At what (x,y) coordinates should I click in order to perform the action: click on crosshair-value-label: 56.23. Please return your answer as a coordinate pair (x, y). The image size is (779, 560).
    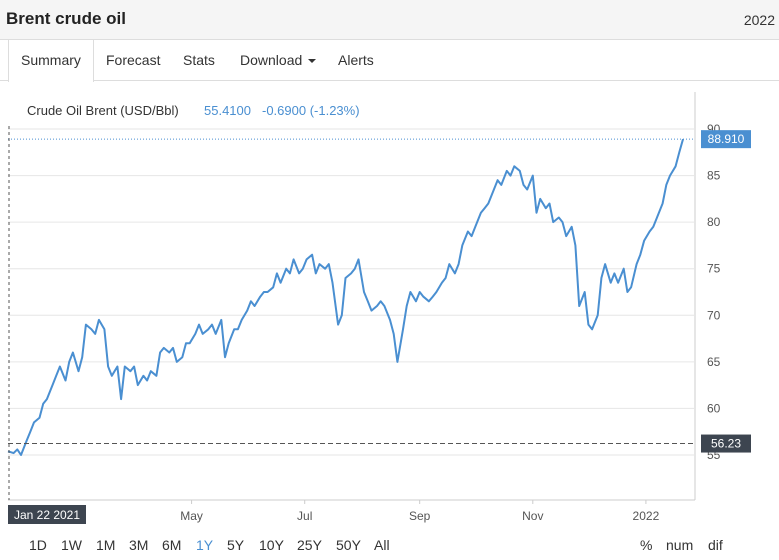
    Looking at the image, I should click on (726, 444).